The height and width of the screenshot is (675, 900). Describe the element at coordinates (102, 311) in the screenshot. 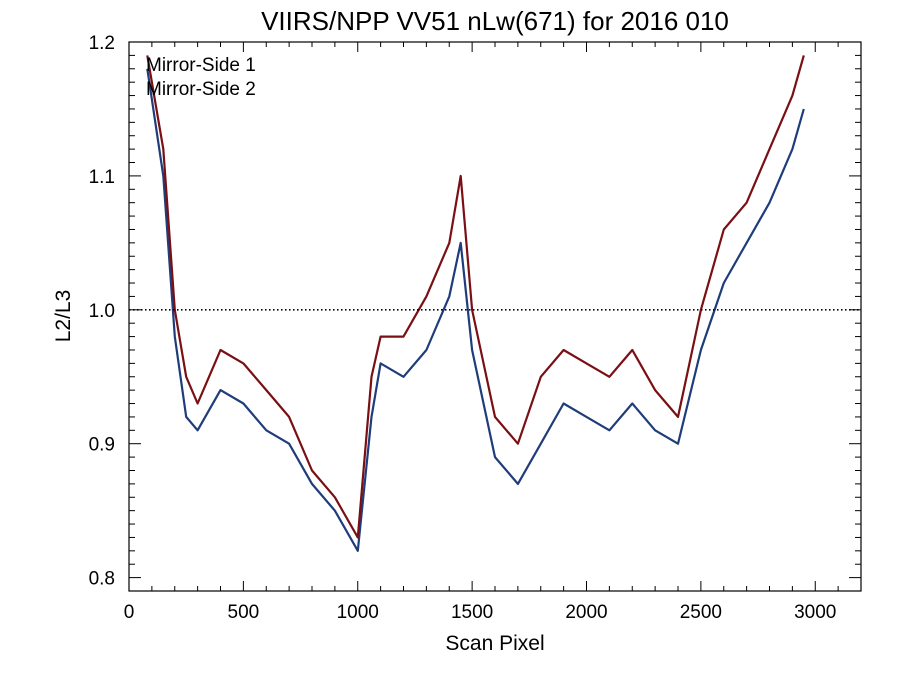

I see `y-tick-label: 1.0` at that location.